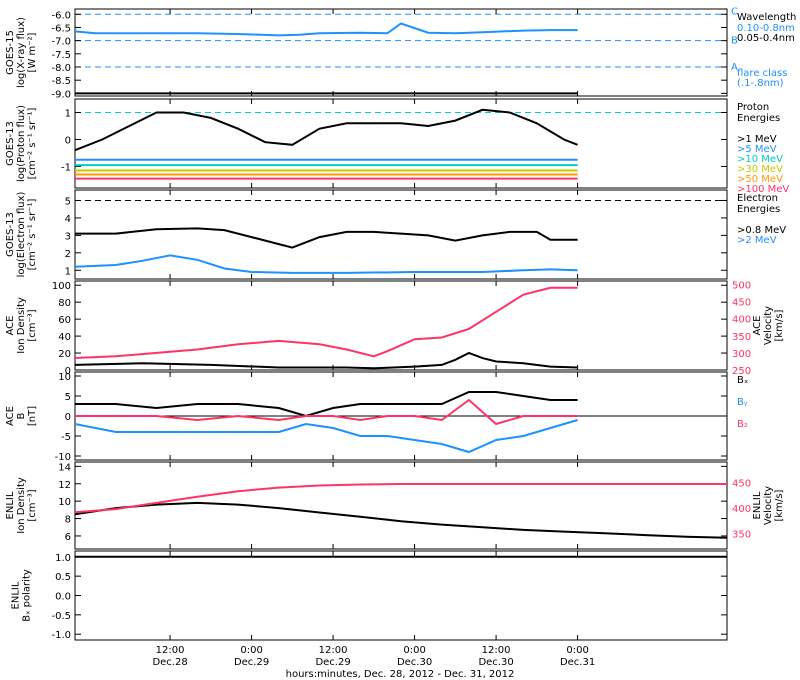 Image resolution: width=800 pixels, height=680 pixels. What do you see at coordinates (68, 397) in the screenshot?
I see `y-tick-label-ace_field-1: 5` at bounding box center [68, 397].